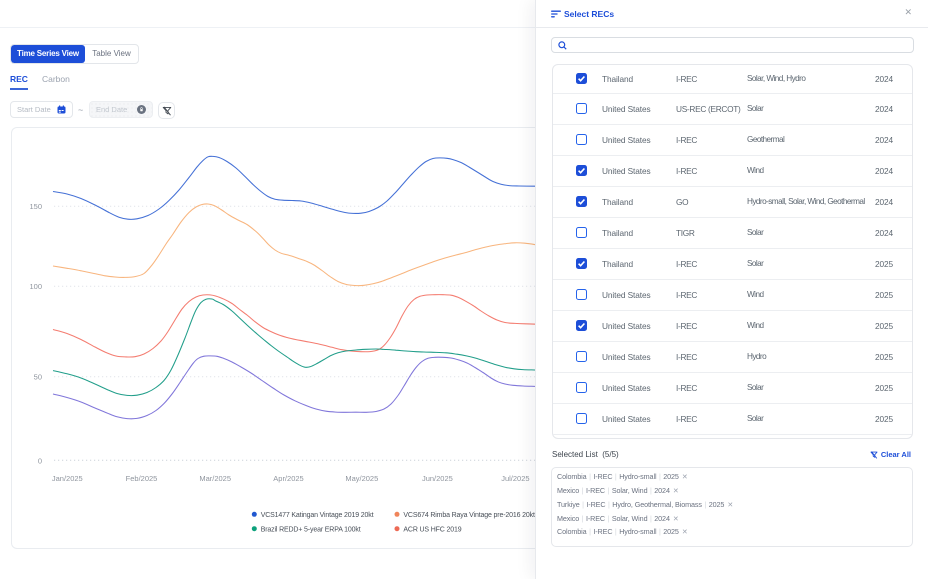  What do you see at coordinates (67, 478) in the screenshot?
I see `svg-text: Jan/2025` at bounding box center [67, 478].